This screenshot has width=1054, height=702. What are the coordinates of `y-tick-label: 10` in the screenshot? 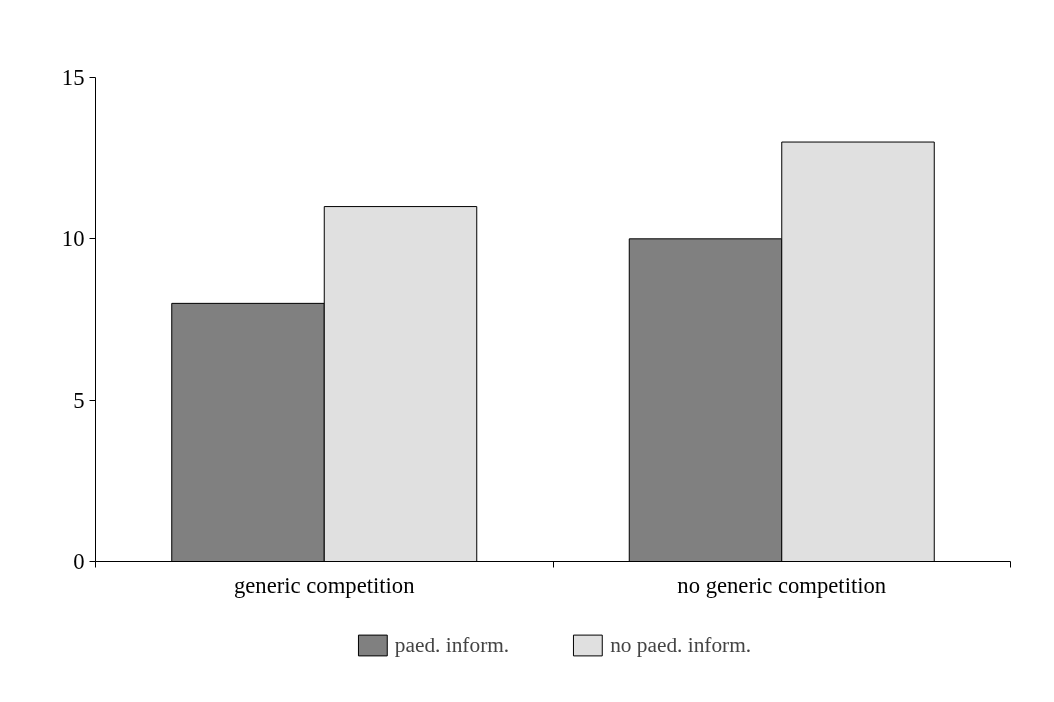 It's located at (73, 239).